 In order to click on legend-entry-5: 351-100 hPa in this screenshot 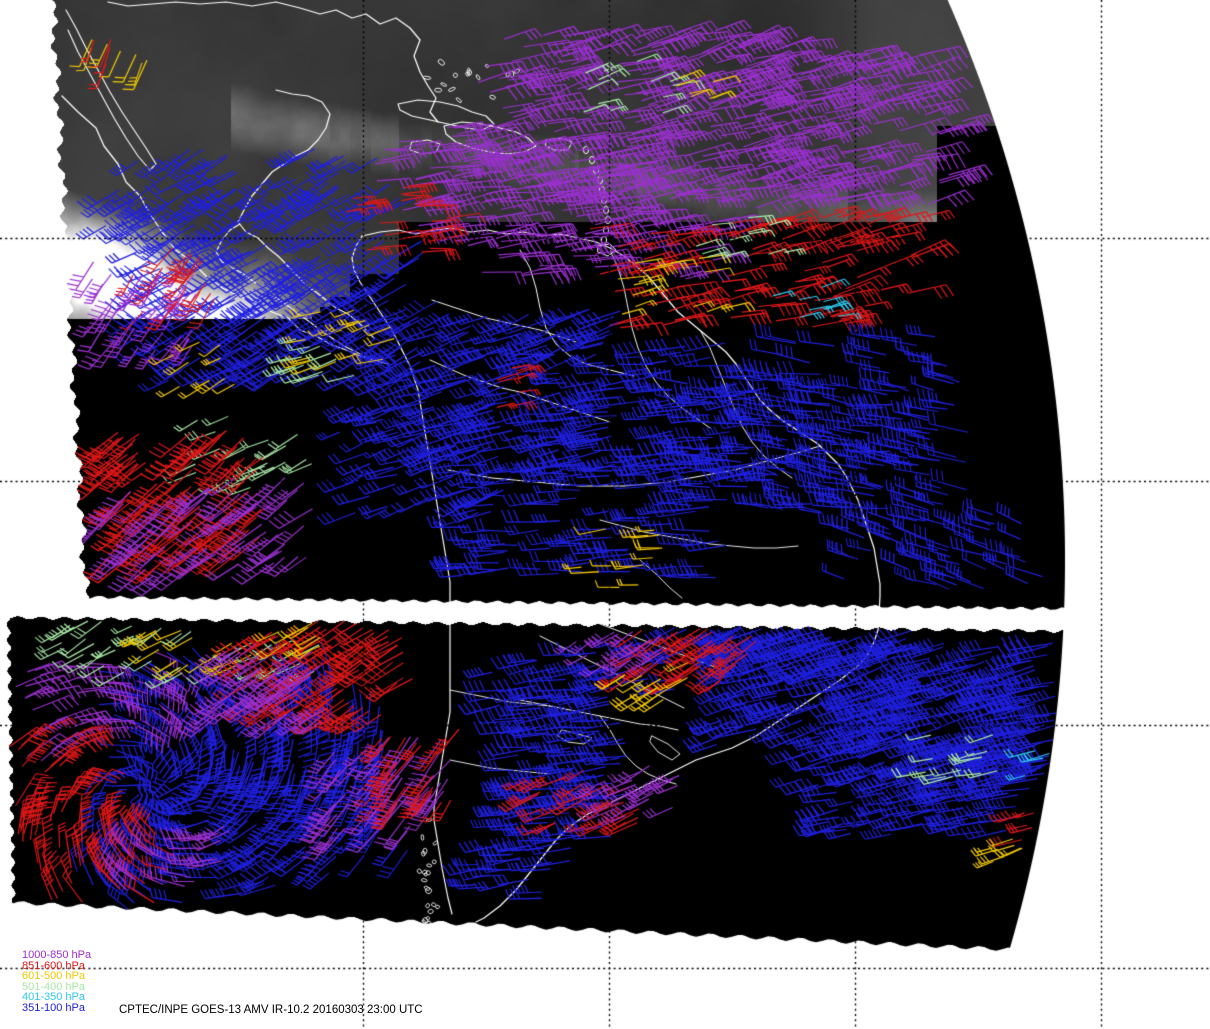, I will do `click(53, 1007)`.